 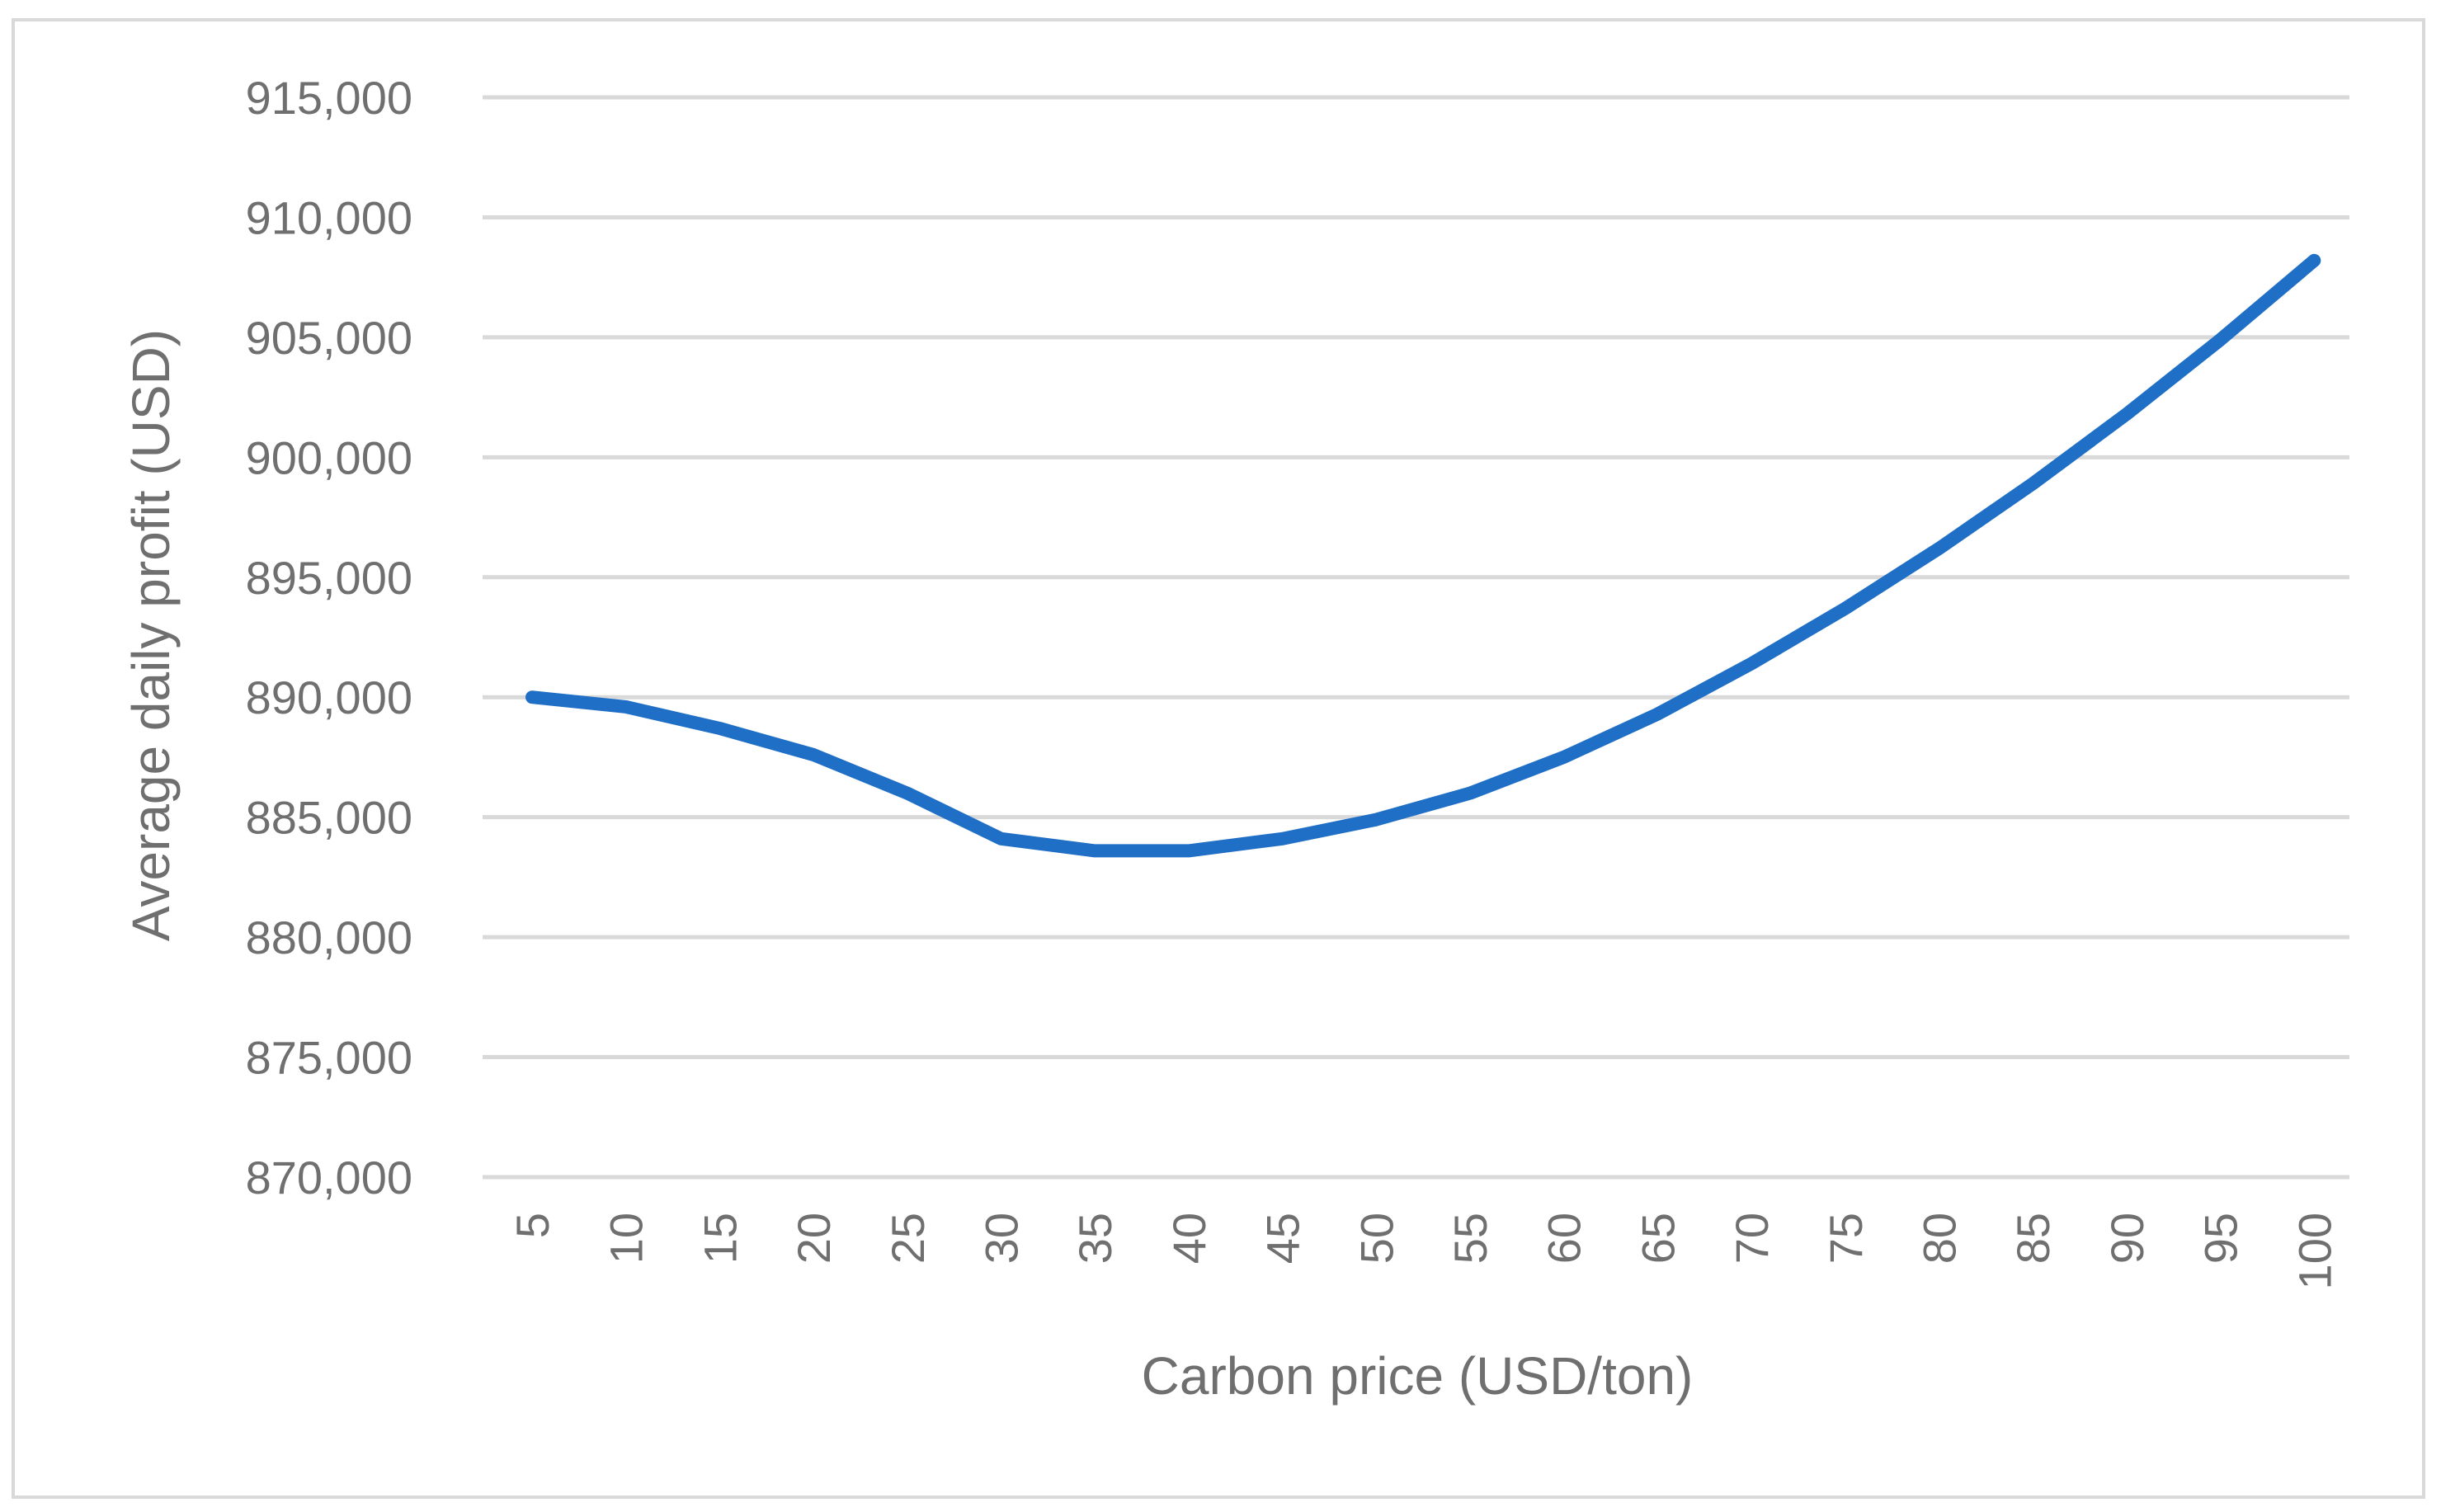 What do you see at coordinates (329, 818) in the screenshot?
I see `y-tick-label: 885,000` at bounding box center [329, 818].